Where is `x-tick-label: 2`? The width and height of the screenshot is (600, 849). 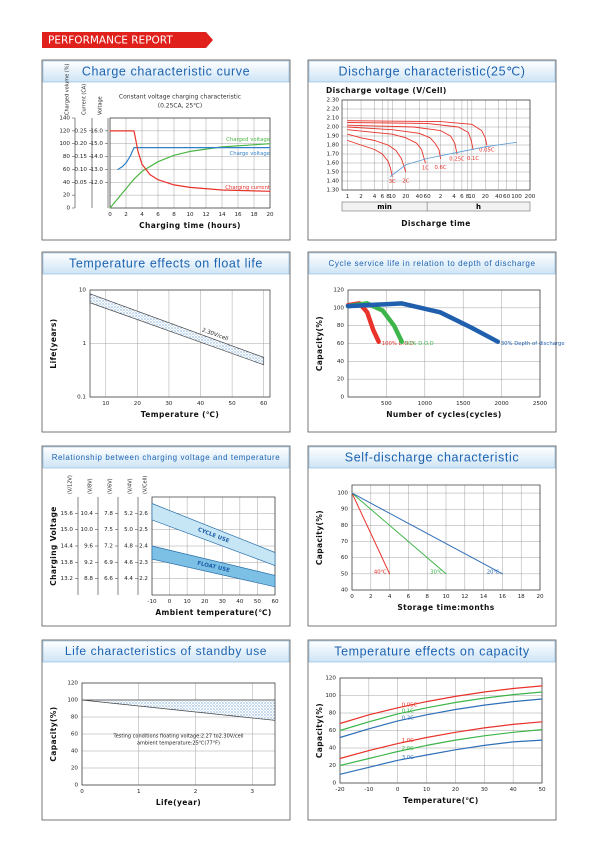 x-tick-label: 2 is located at coordinates (361, 197).